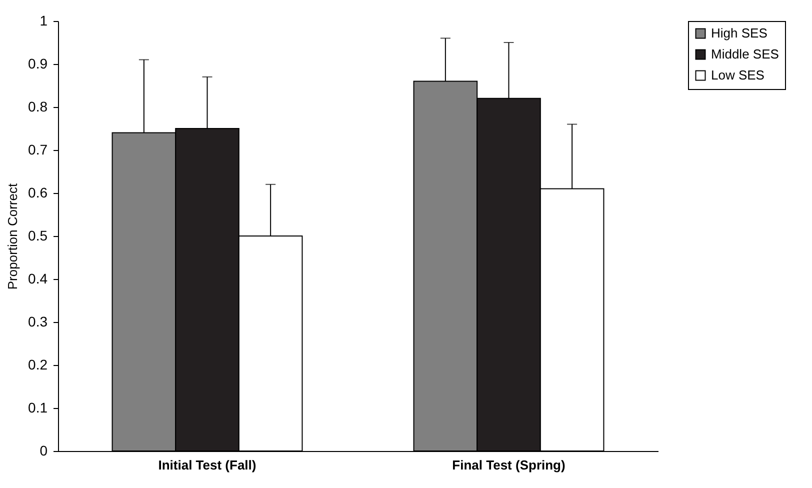 This screenshot has width=812, height=488. Describe the element at coordinates (38, 106) in the screenshot. I see `y-tick-label: 0.8` at that location.